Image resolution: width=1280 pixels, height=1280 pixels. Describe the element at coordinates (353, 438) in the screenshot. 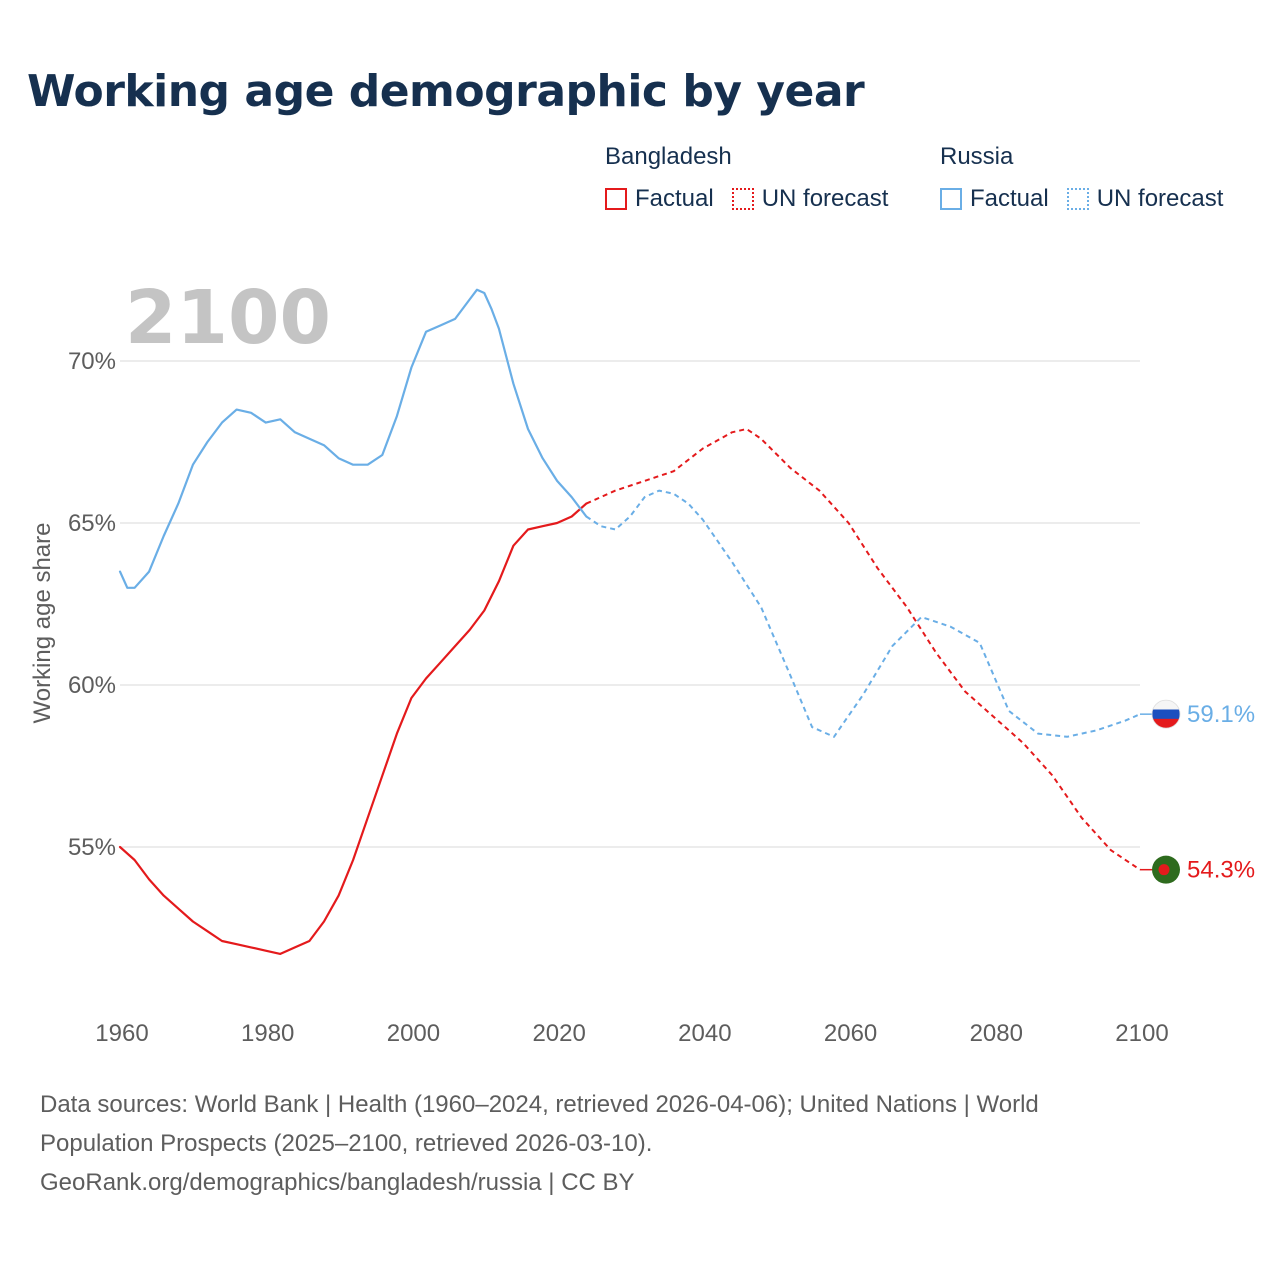

I see `series-line-russia-factual` at that location.